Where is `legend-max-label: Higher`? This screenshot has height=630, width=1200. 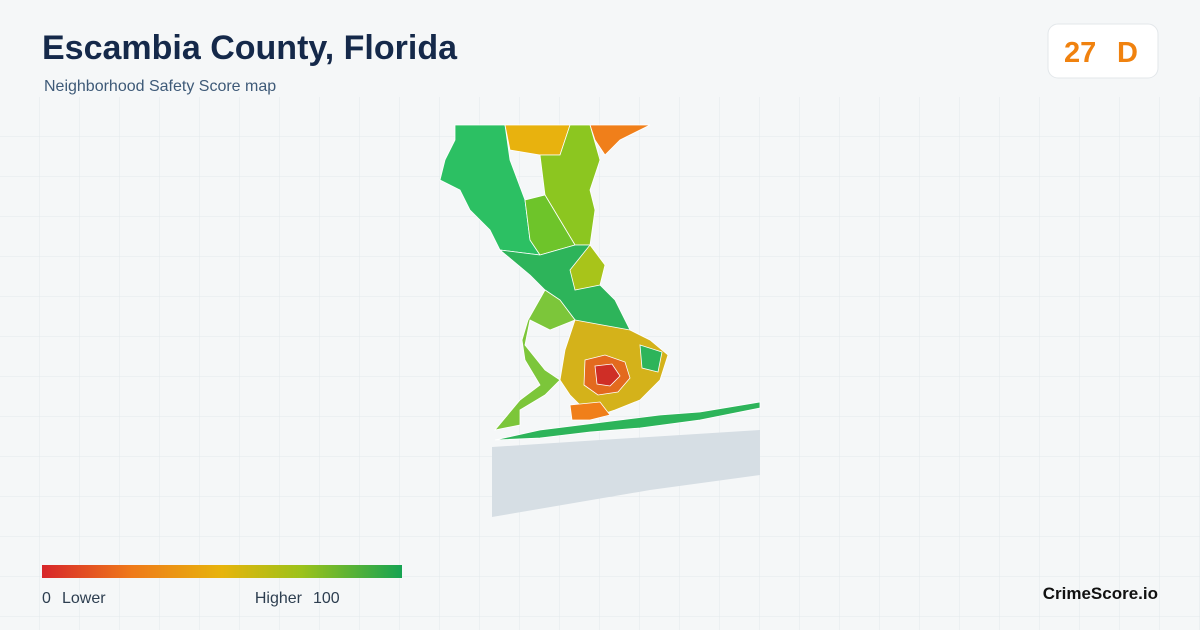 legend-max-label: Higher is located at coordinates (279, 598).